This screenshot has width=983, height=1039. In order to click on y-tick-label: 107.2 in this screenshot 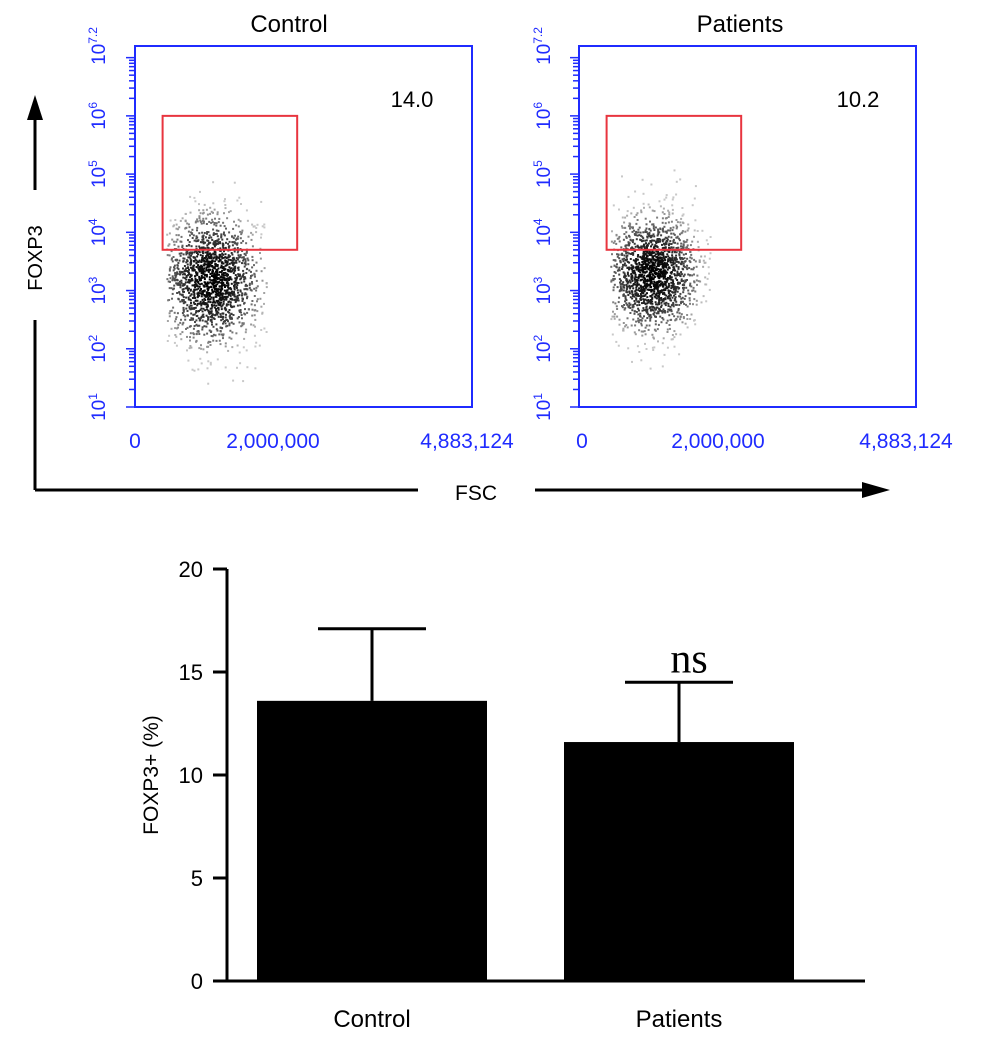, I will do `click(98, 46)`.